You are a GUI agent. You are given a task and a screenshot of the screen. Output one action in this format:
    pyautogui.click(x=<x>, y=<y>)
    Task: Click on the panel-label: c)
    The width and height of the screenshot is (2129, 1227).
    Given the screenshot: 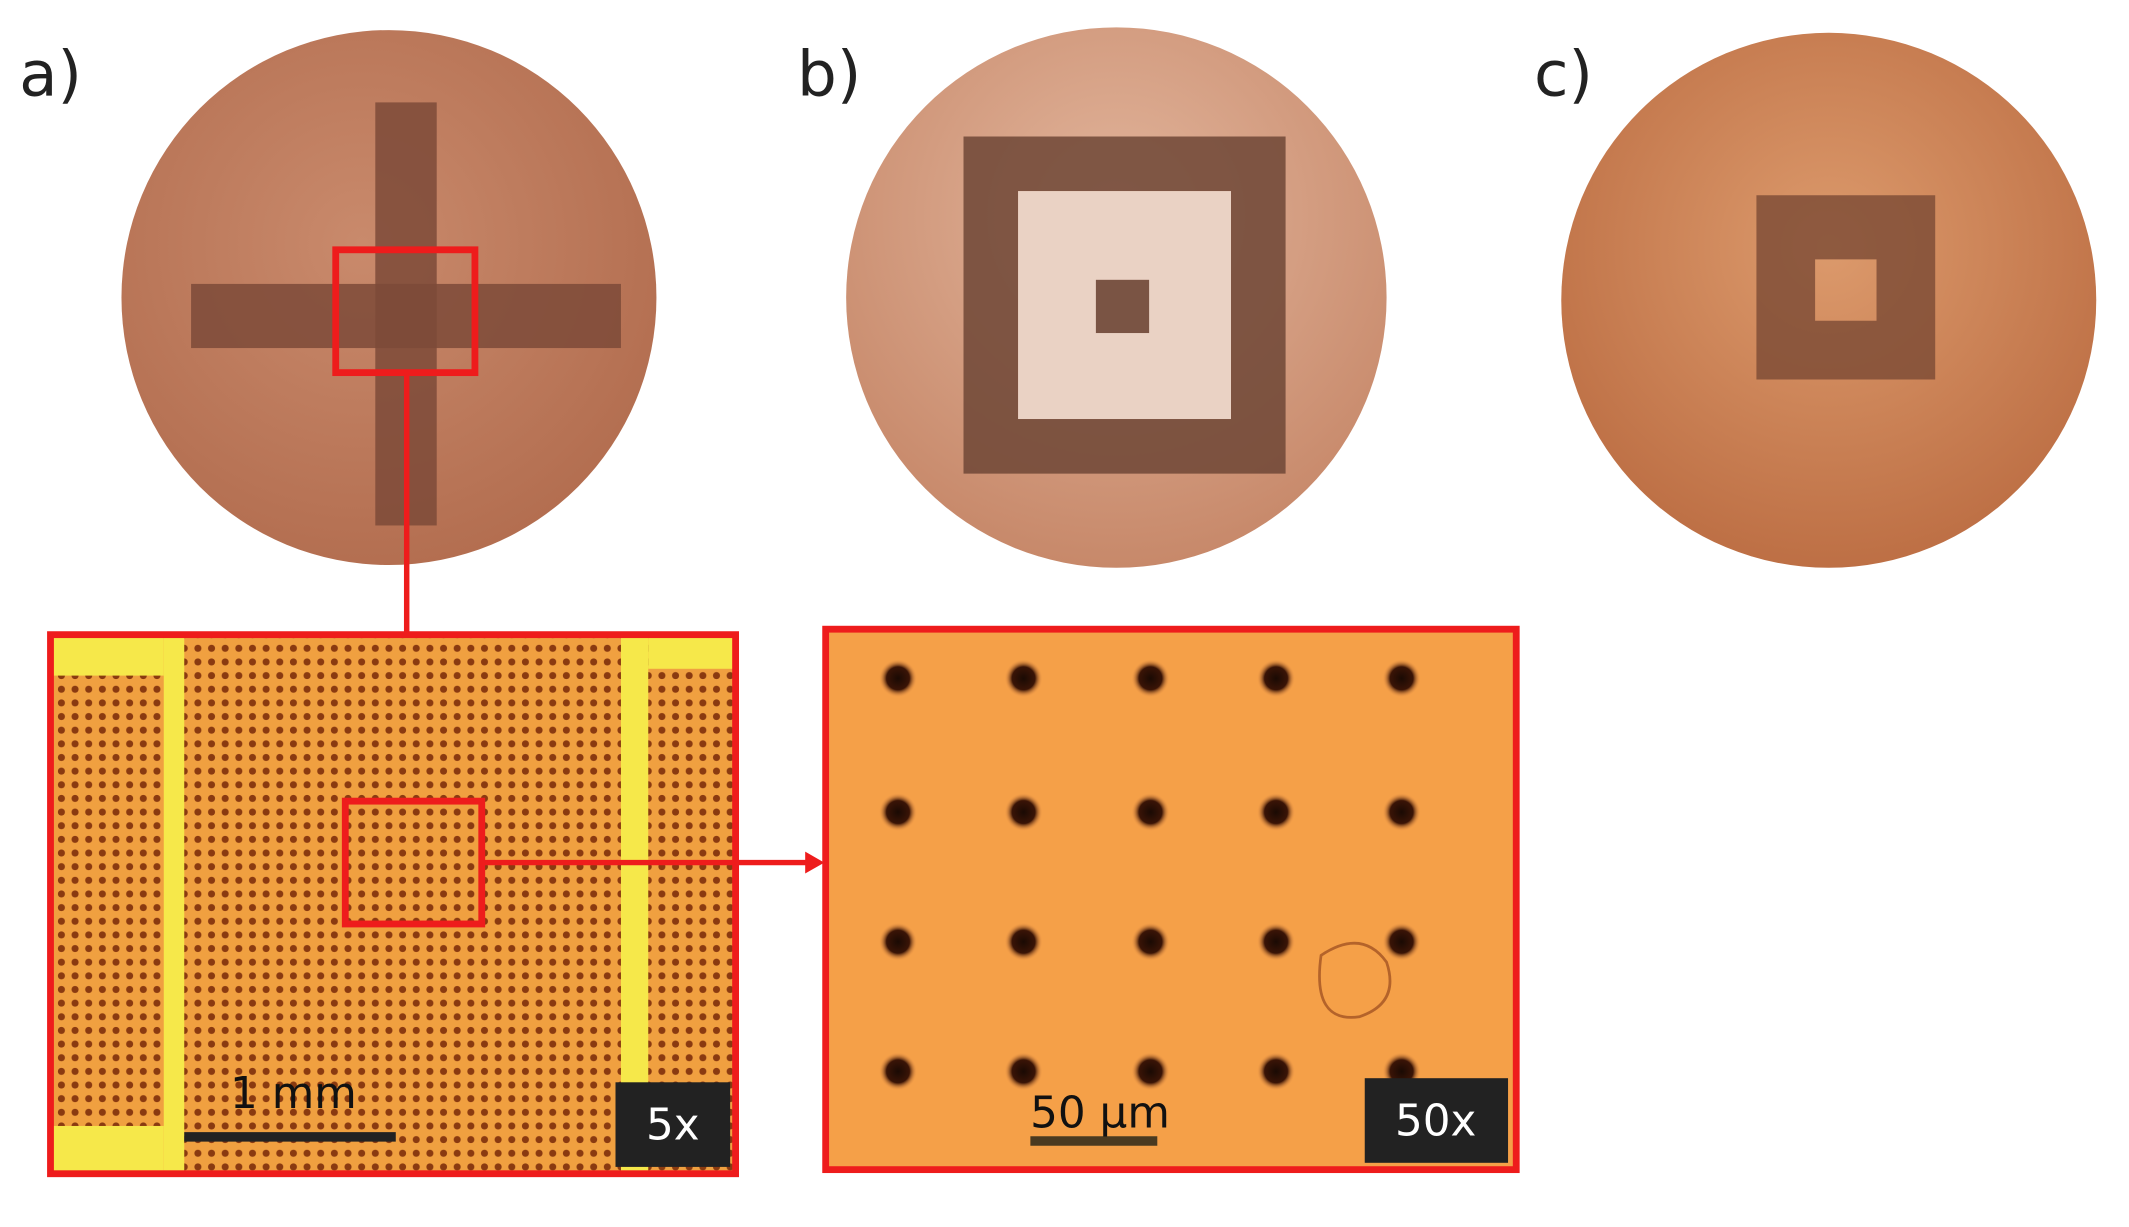 What is the action you would take?
    pyautogui.click(x=1563, y=74)
    